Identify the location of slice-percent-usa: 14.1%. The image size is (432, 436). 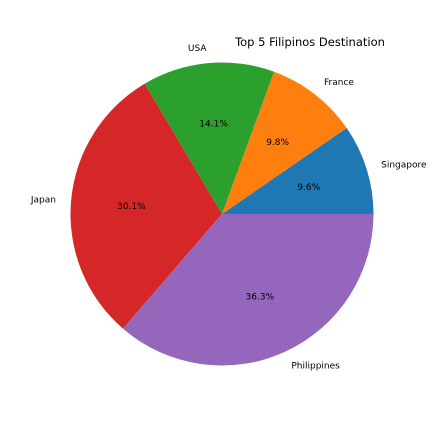
(213, 124).